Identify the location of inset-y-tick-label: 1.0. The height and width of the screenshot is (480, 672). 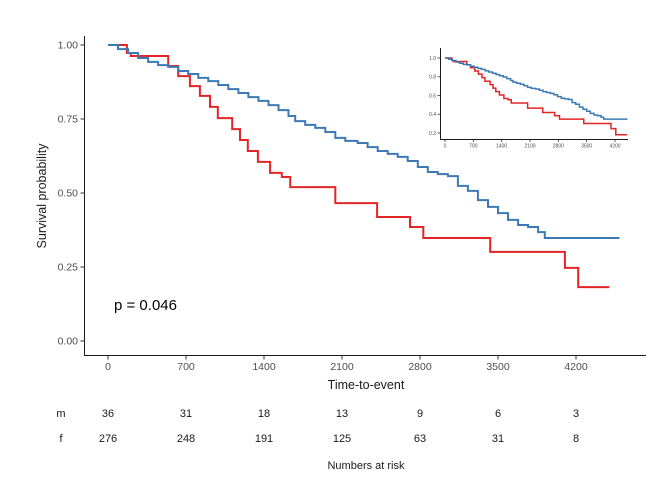
(432, 59).